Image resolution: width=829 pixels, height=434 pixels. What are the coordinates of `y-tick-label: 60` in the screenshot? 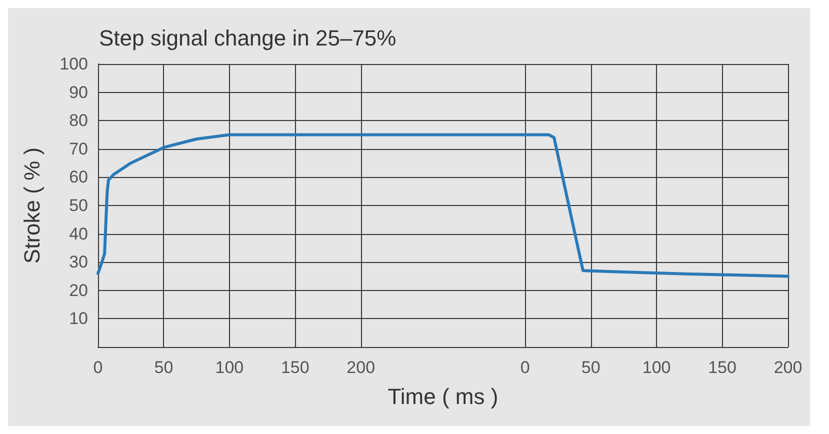 It's located at (78, 177).